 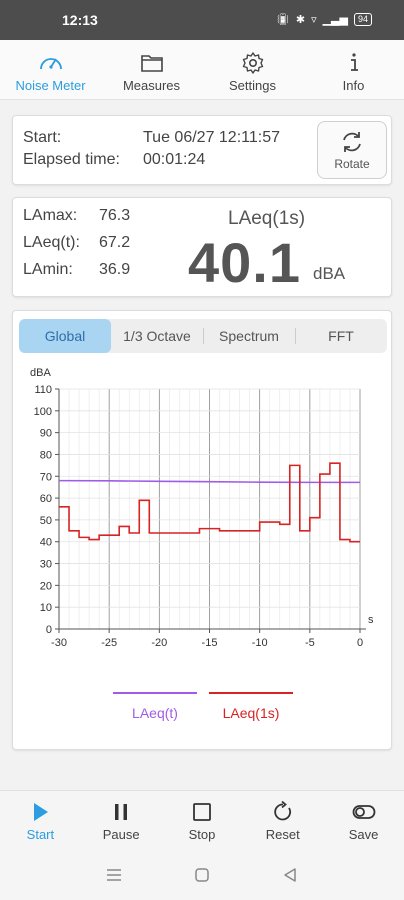 I want to click on y-tick-label: 20, so click(x=46, y=586).